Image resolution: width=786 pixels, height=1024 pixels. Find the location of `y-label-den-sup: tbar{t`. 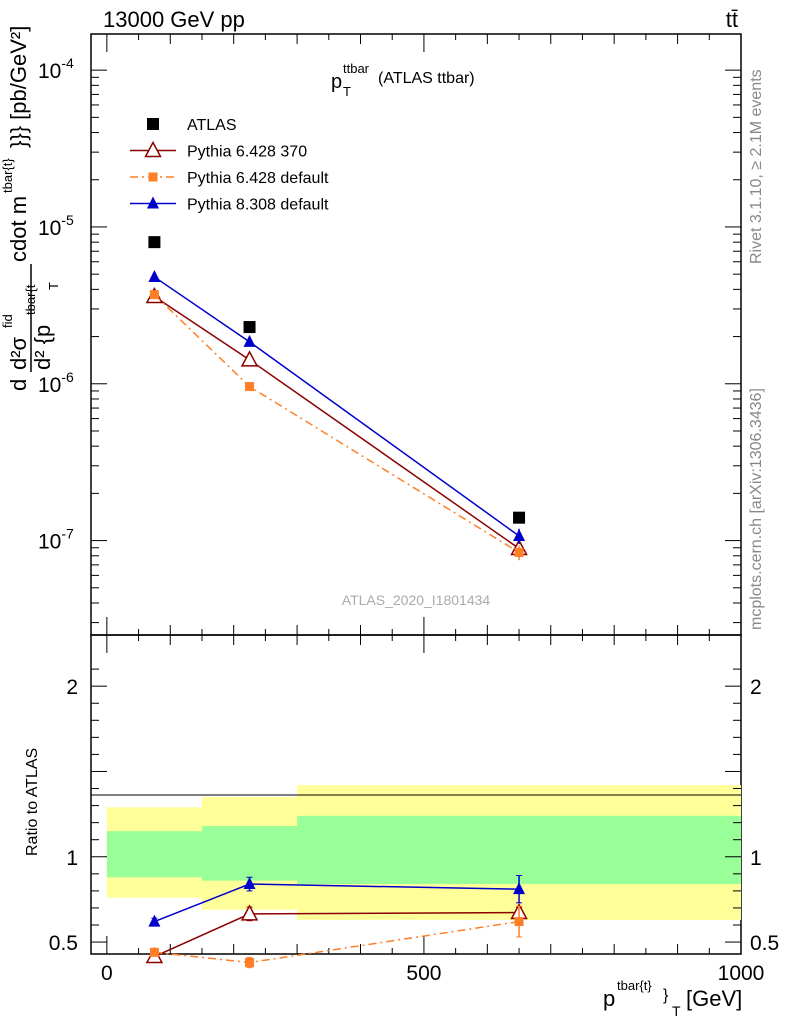

y-label-den-sup: tbar{t is located at coordinates (30, 299).